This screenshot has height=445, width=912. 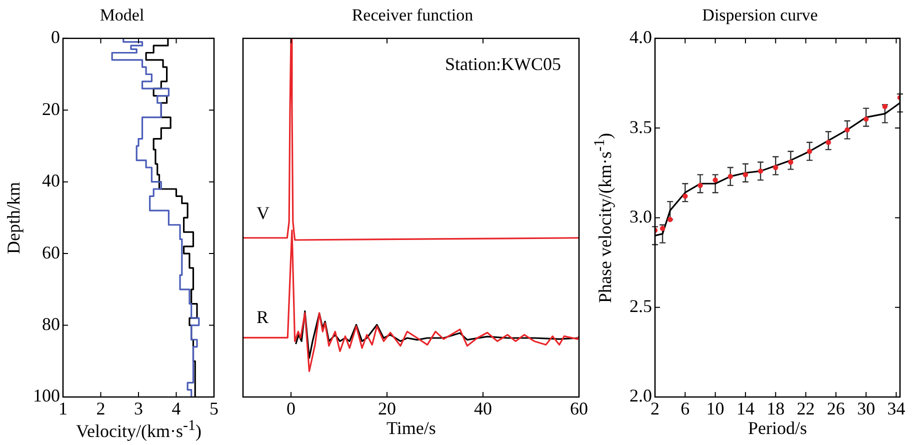 What do you see at coordinates (263, 212) in the screenshot?
I see `annotation: V` at bounding box center [263, 212].